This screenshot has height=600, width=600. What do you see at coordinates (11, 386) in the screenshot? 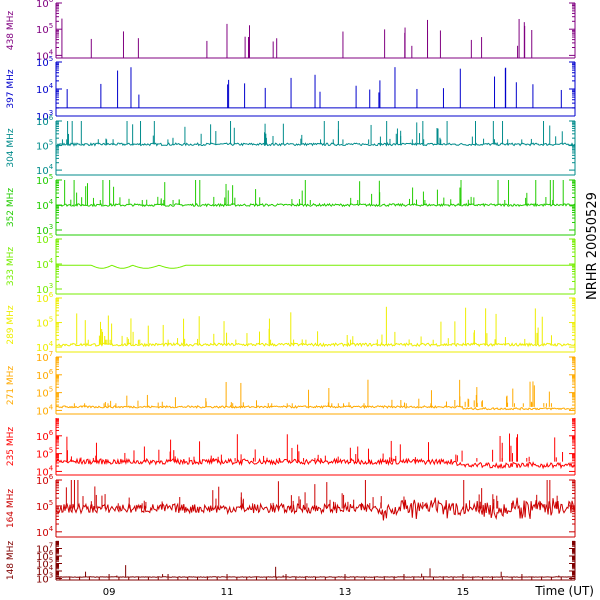
I see `panel-label: 271 MHz` at bounding box center [11, 386].